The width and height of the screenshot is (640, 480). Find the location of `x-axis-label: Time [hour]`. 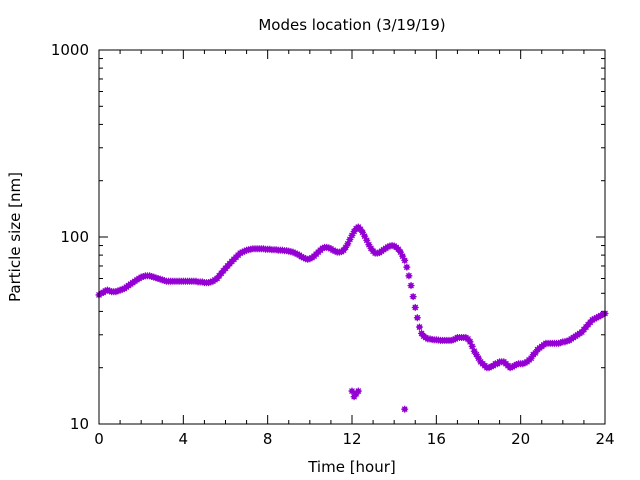

x-axis-label: Time [hour] is located at coordinates (351, 467).